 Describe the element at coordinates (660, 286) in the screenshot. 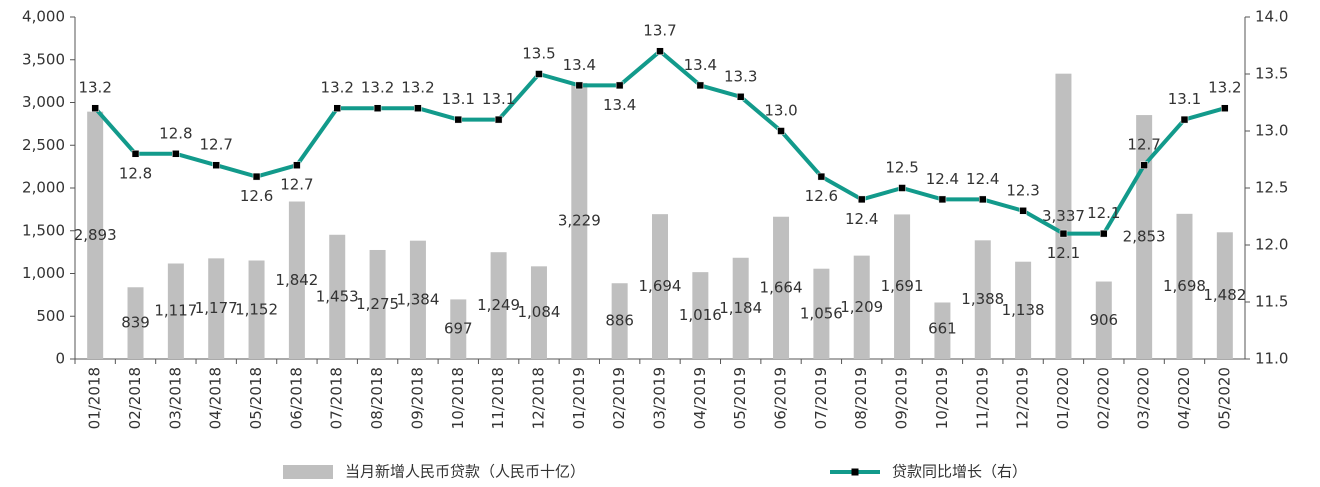

I see `bar-value-label: 1,694` at that location.